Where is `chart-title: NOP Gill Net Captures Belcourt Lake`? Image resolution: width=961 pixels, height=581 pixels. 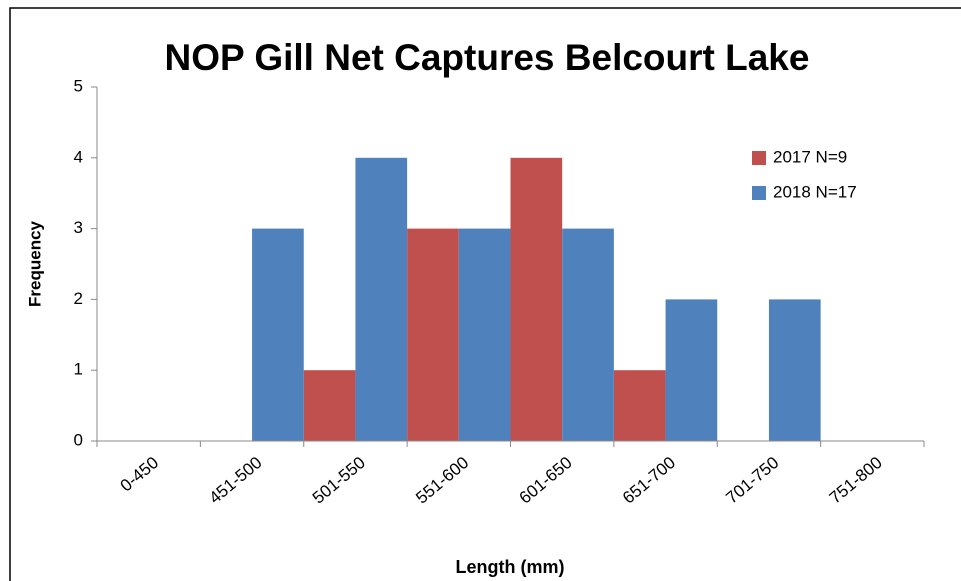
chart-title: NOP Gill Net Captures Belcourt Lake is located at coordinates (487, 57).